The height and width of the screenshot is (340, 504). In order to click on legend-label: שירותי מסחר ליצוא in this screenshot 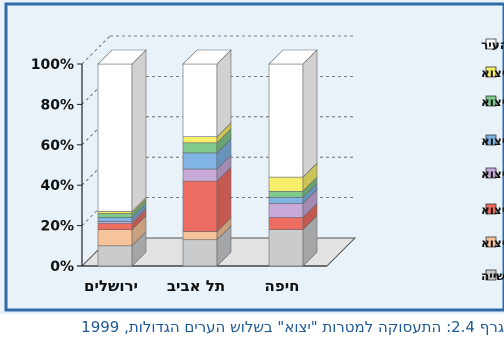, I will do `click(492, 174)`.